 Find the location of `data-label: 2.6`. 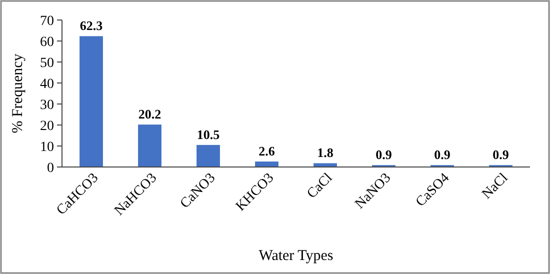

data-label: 2.6 is located at coordinates (267, 151).